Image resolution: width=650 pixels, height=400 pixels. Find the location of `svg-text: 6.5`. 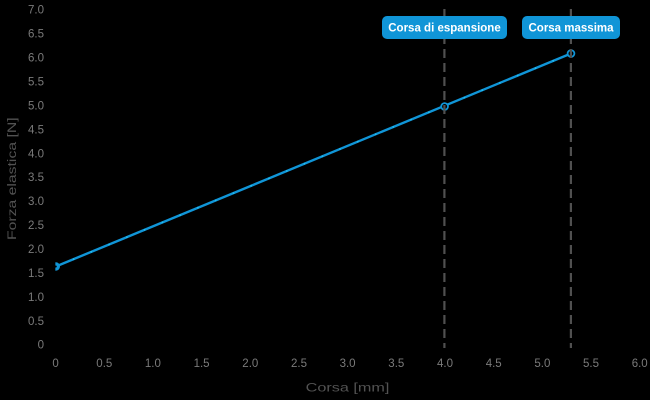

svg-text: 6.5 is located at coordinates (36, 35).